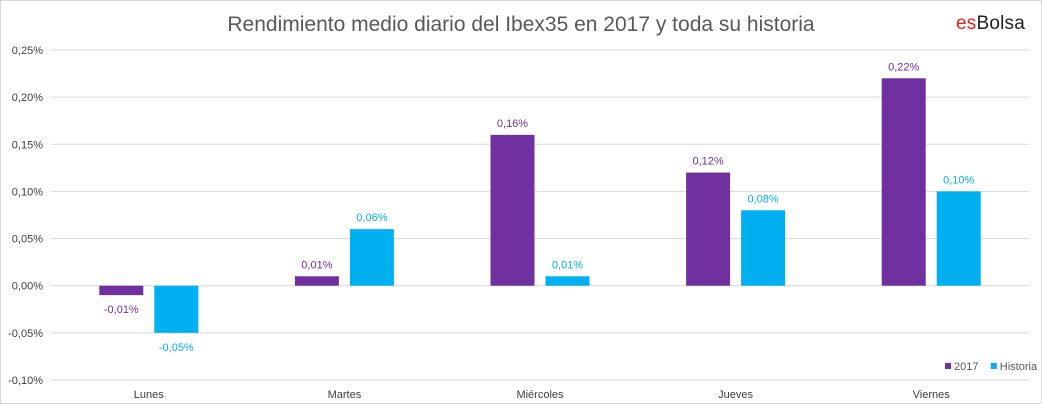 This screenshot has width=1042, height=404. What do you see at coordinates (707, 162) in the screenshot?
I see `data-label: 0,12%` at bounding box center [707, 162].